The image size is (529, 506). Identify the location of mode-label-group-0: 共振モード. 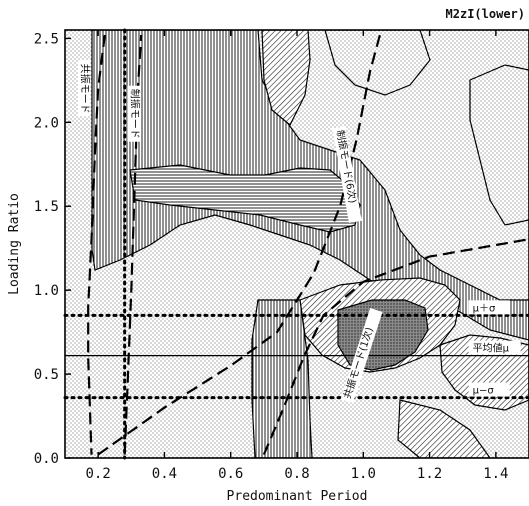
(84, 88).